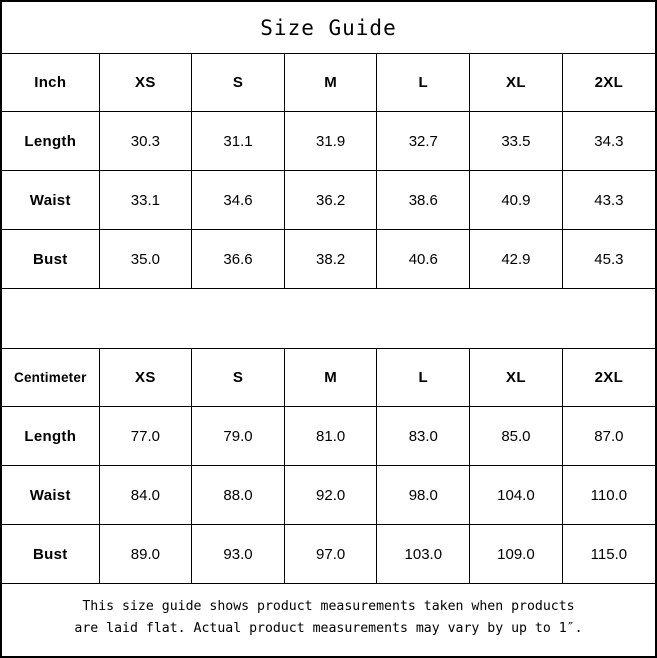  I want to click on cm-size-header-xl: XL, so click(516, 377).